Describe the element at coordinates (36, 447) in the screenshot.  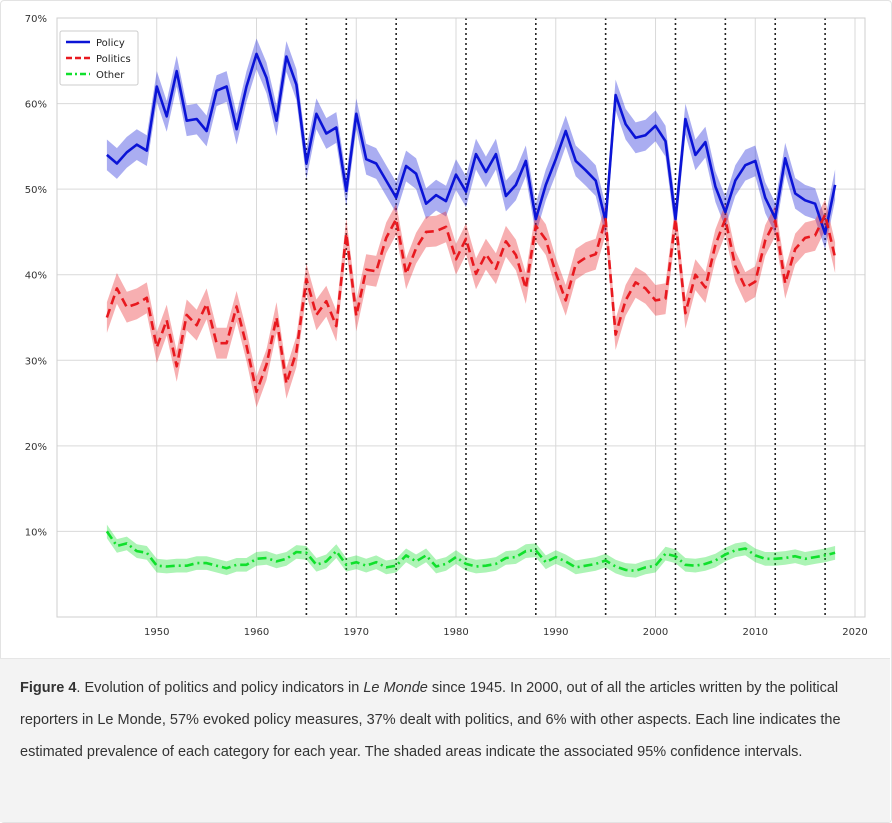
I see `y-tick-label: 20%` at that location.